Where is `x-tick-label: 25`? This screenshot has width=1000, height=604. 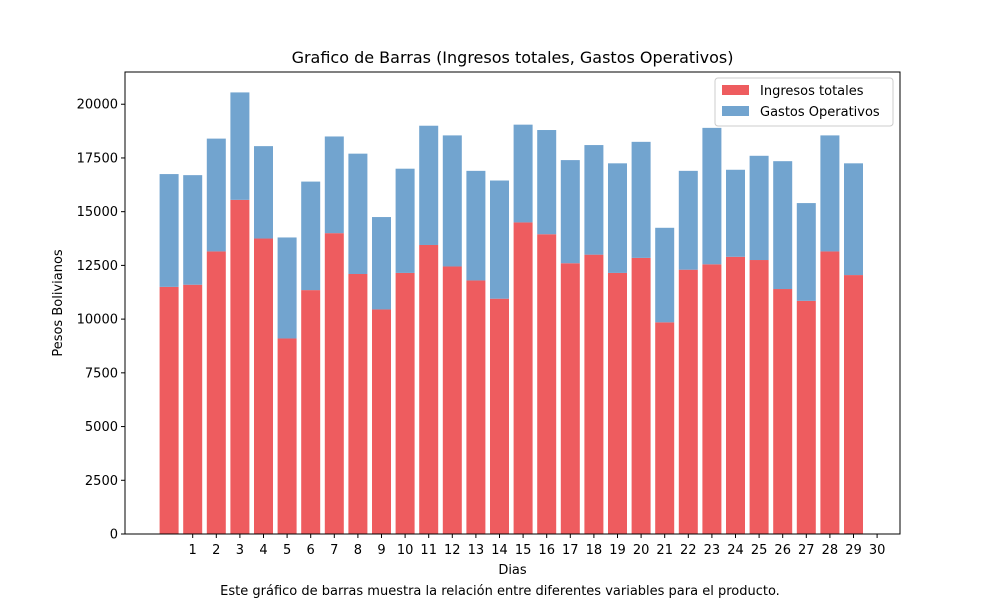 x-tick-label: 25 is located at coordinates (759, 550).